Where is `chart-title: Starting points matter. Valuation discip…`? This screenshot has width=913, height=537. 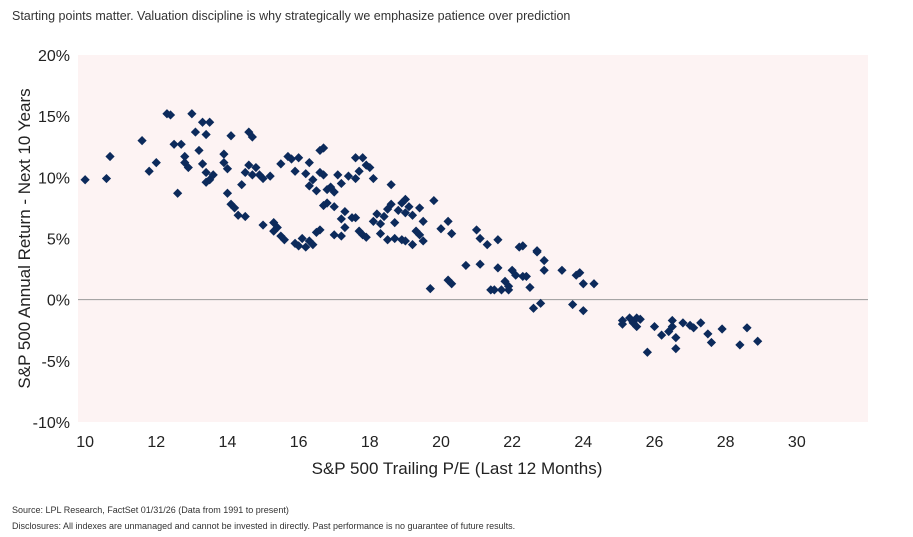
chart-title: Starting points matter. Valuation discip… is located at coordinates (291, 16).